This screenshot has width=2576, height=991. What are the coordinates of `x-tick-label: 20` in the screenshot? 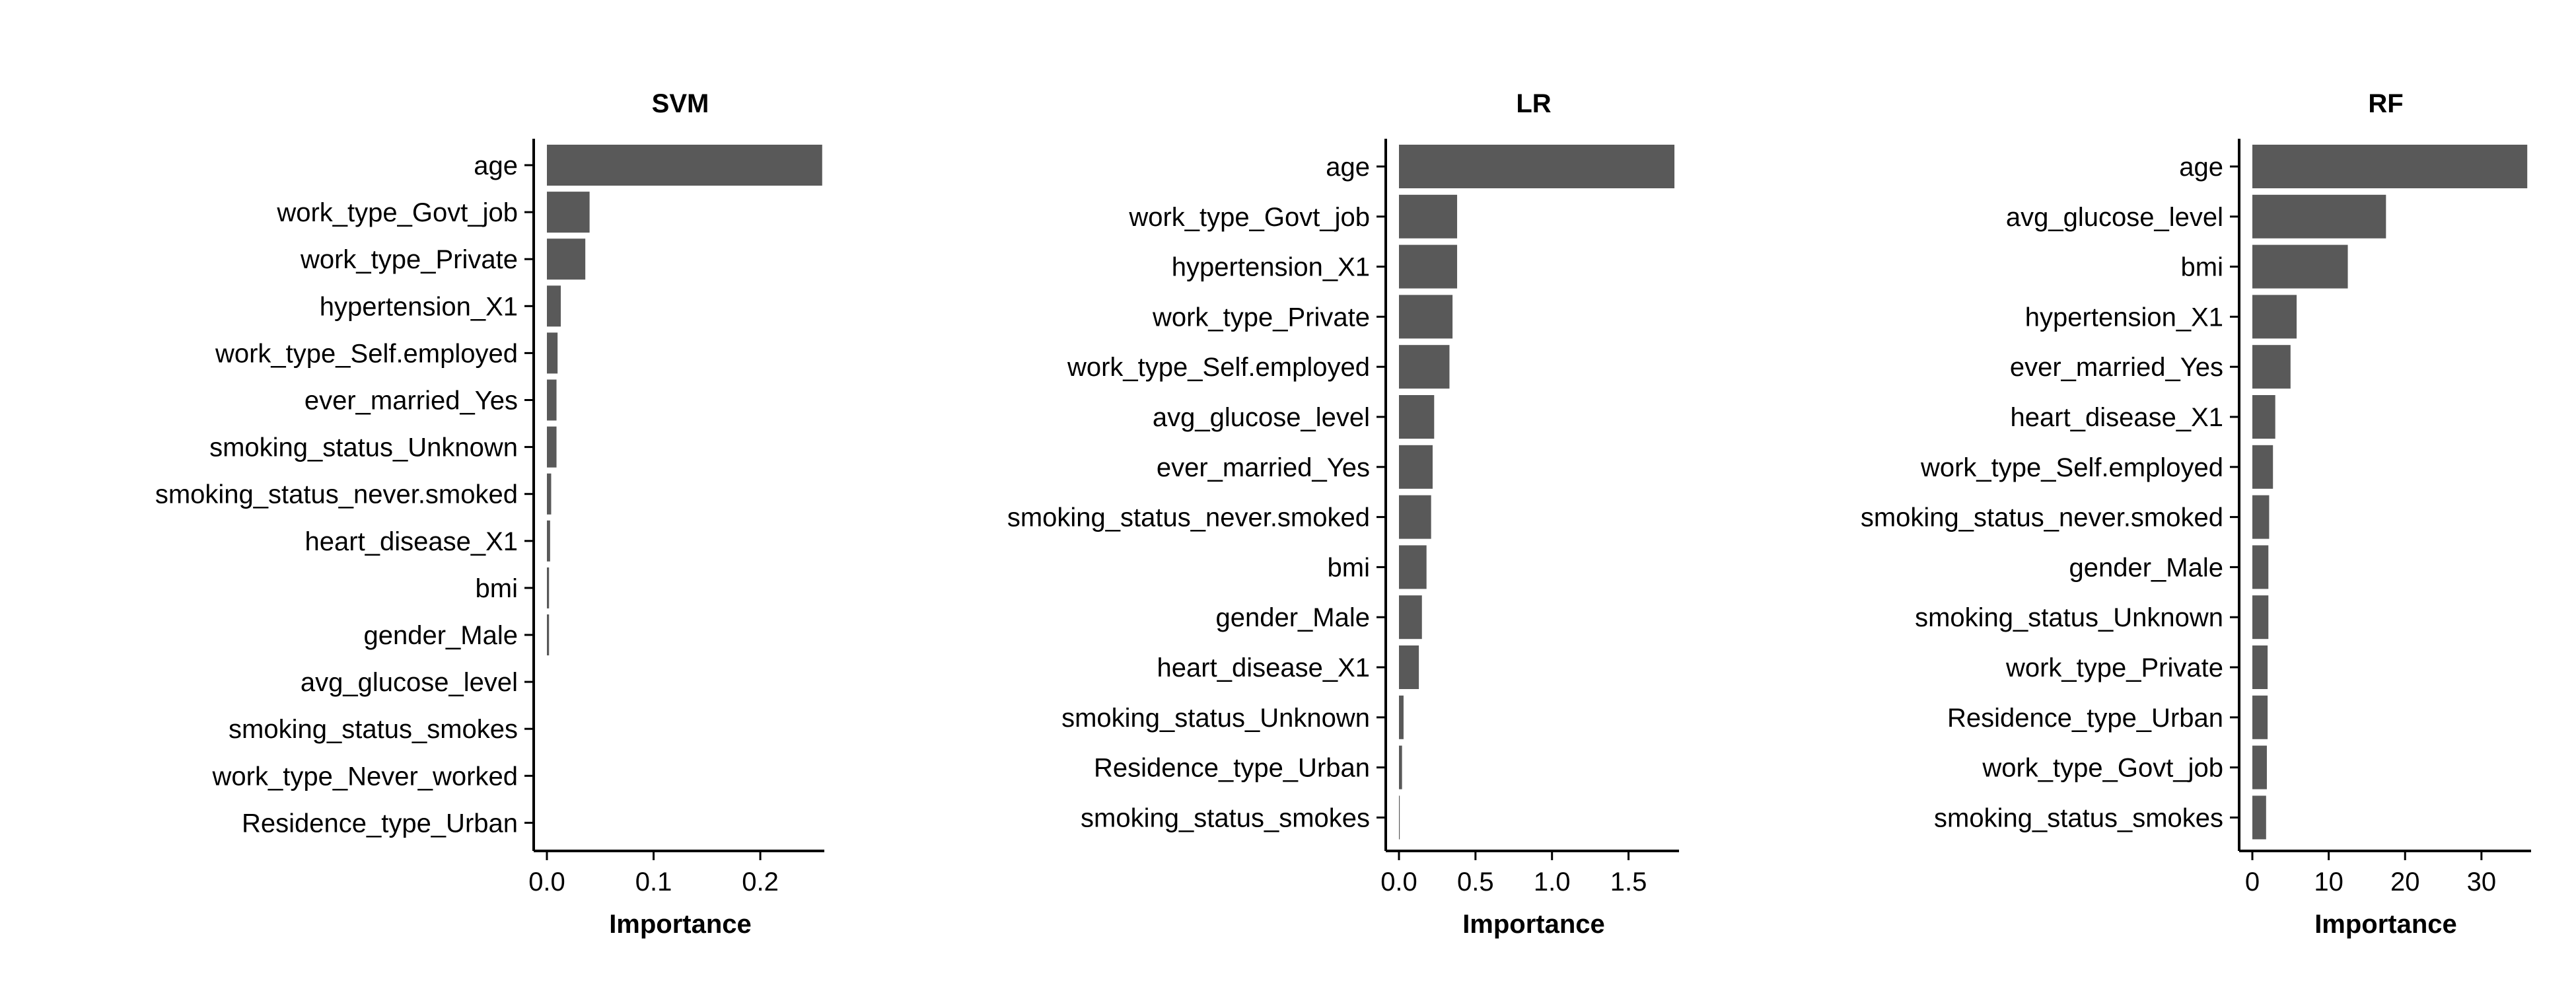 It's located at (2405, 882).